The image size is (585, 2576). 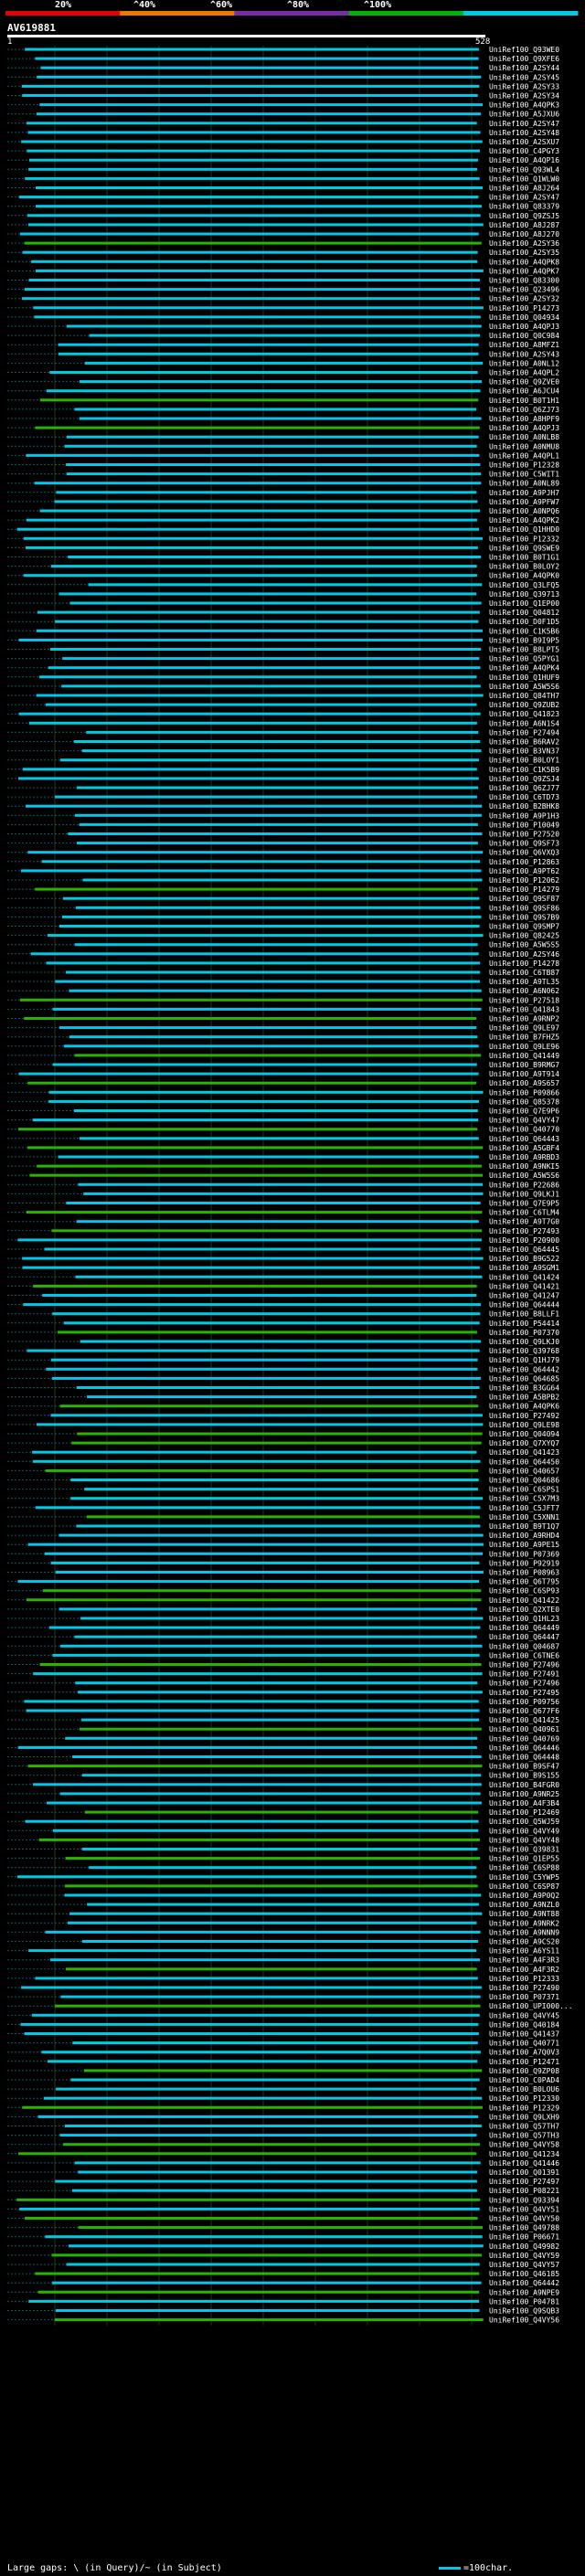 I want to click on hit-label: UniRef100_A6JCU4, so click(x=524, y=391).